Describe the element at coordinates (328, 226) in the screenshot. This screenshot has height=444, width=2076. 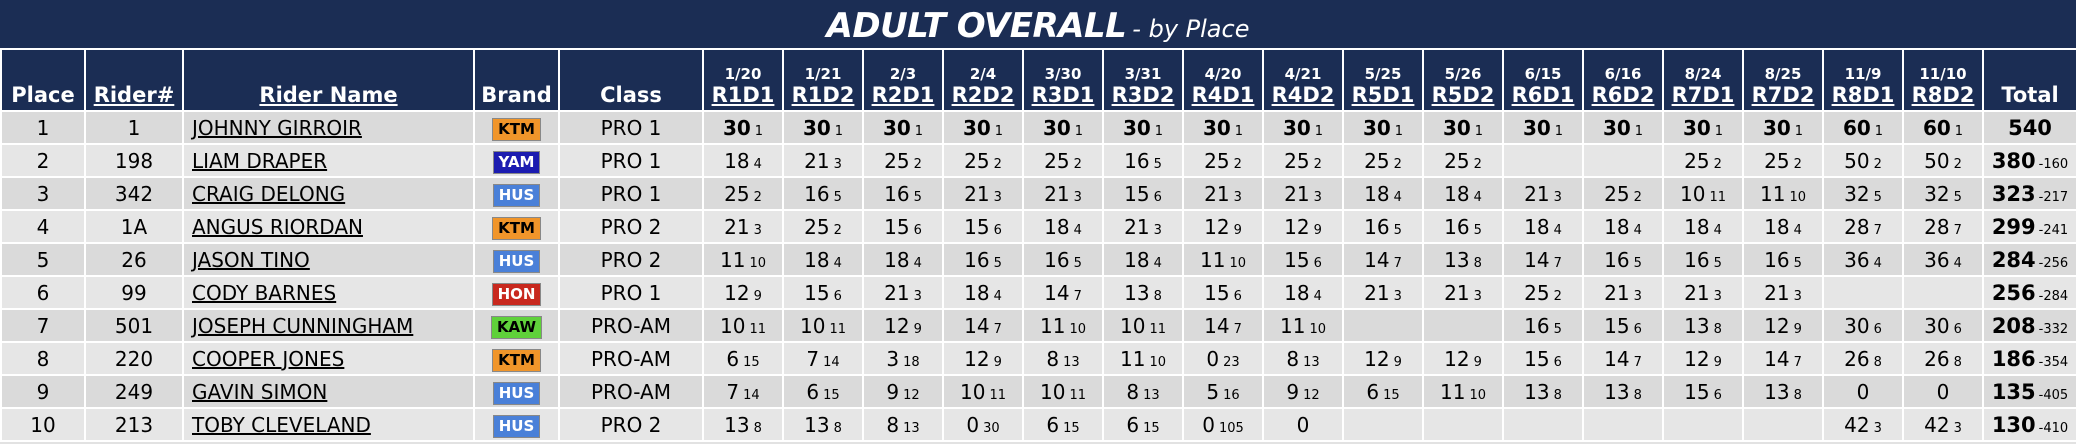
I see `rider-name: ANGUS RIORDAN` at that location.